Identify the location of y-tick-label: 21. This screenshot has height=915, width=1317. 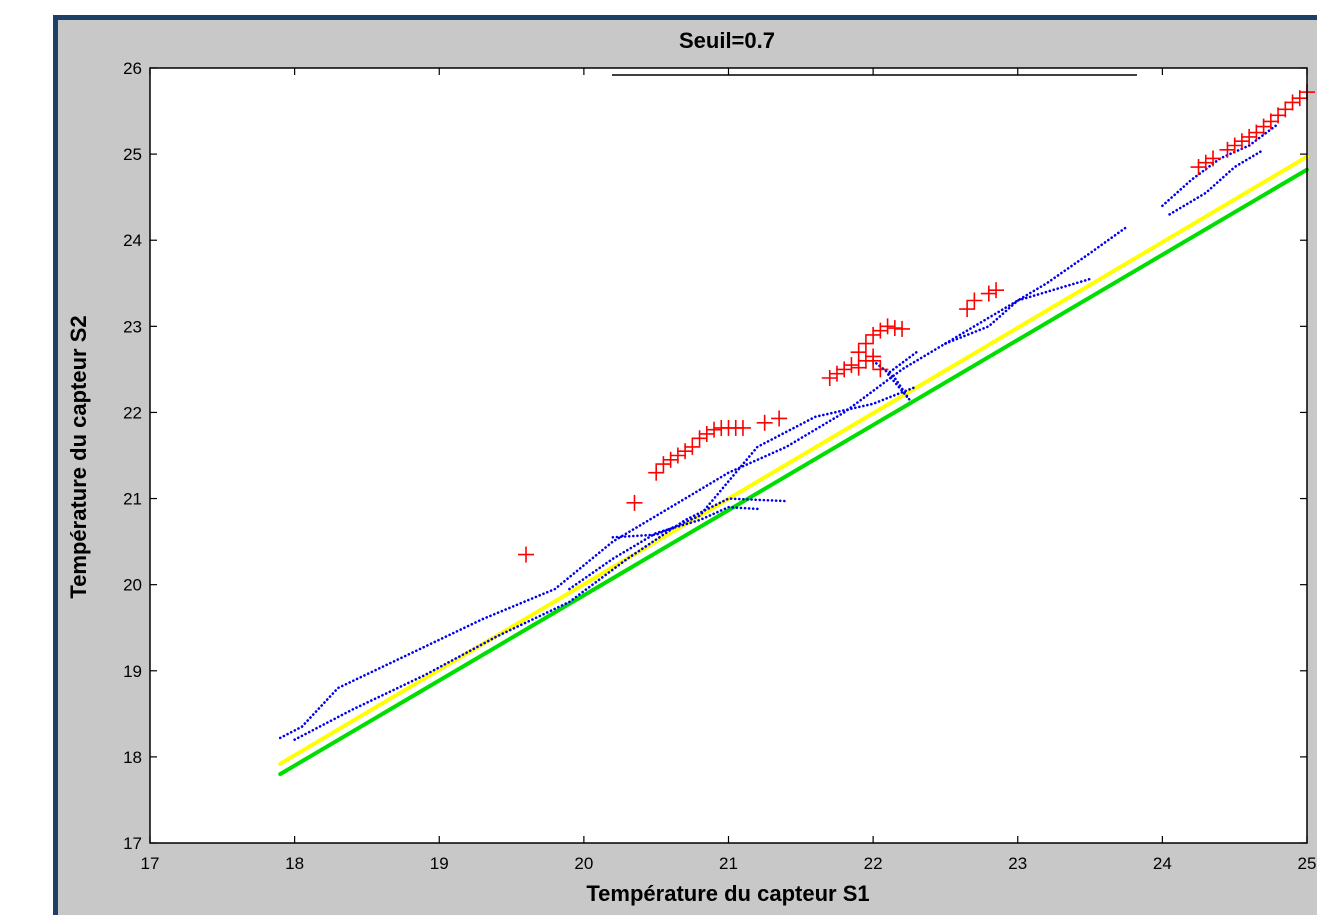
(132, 499).